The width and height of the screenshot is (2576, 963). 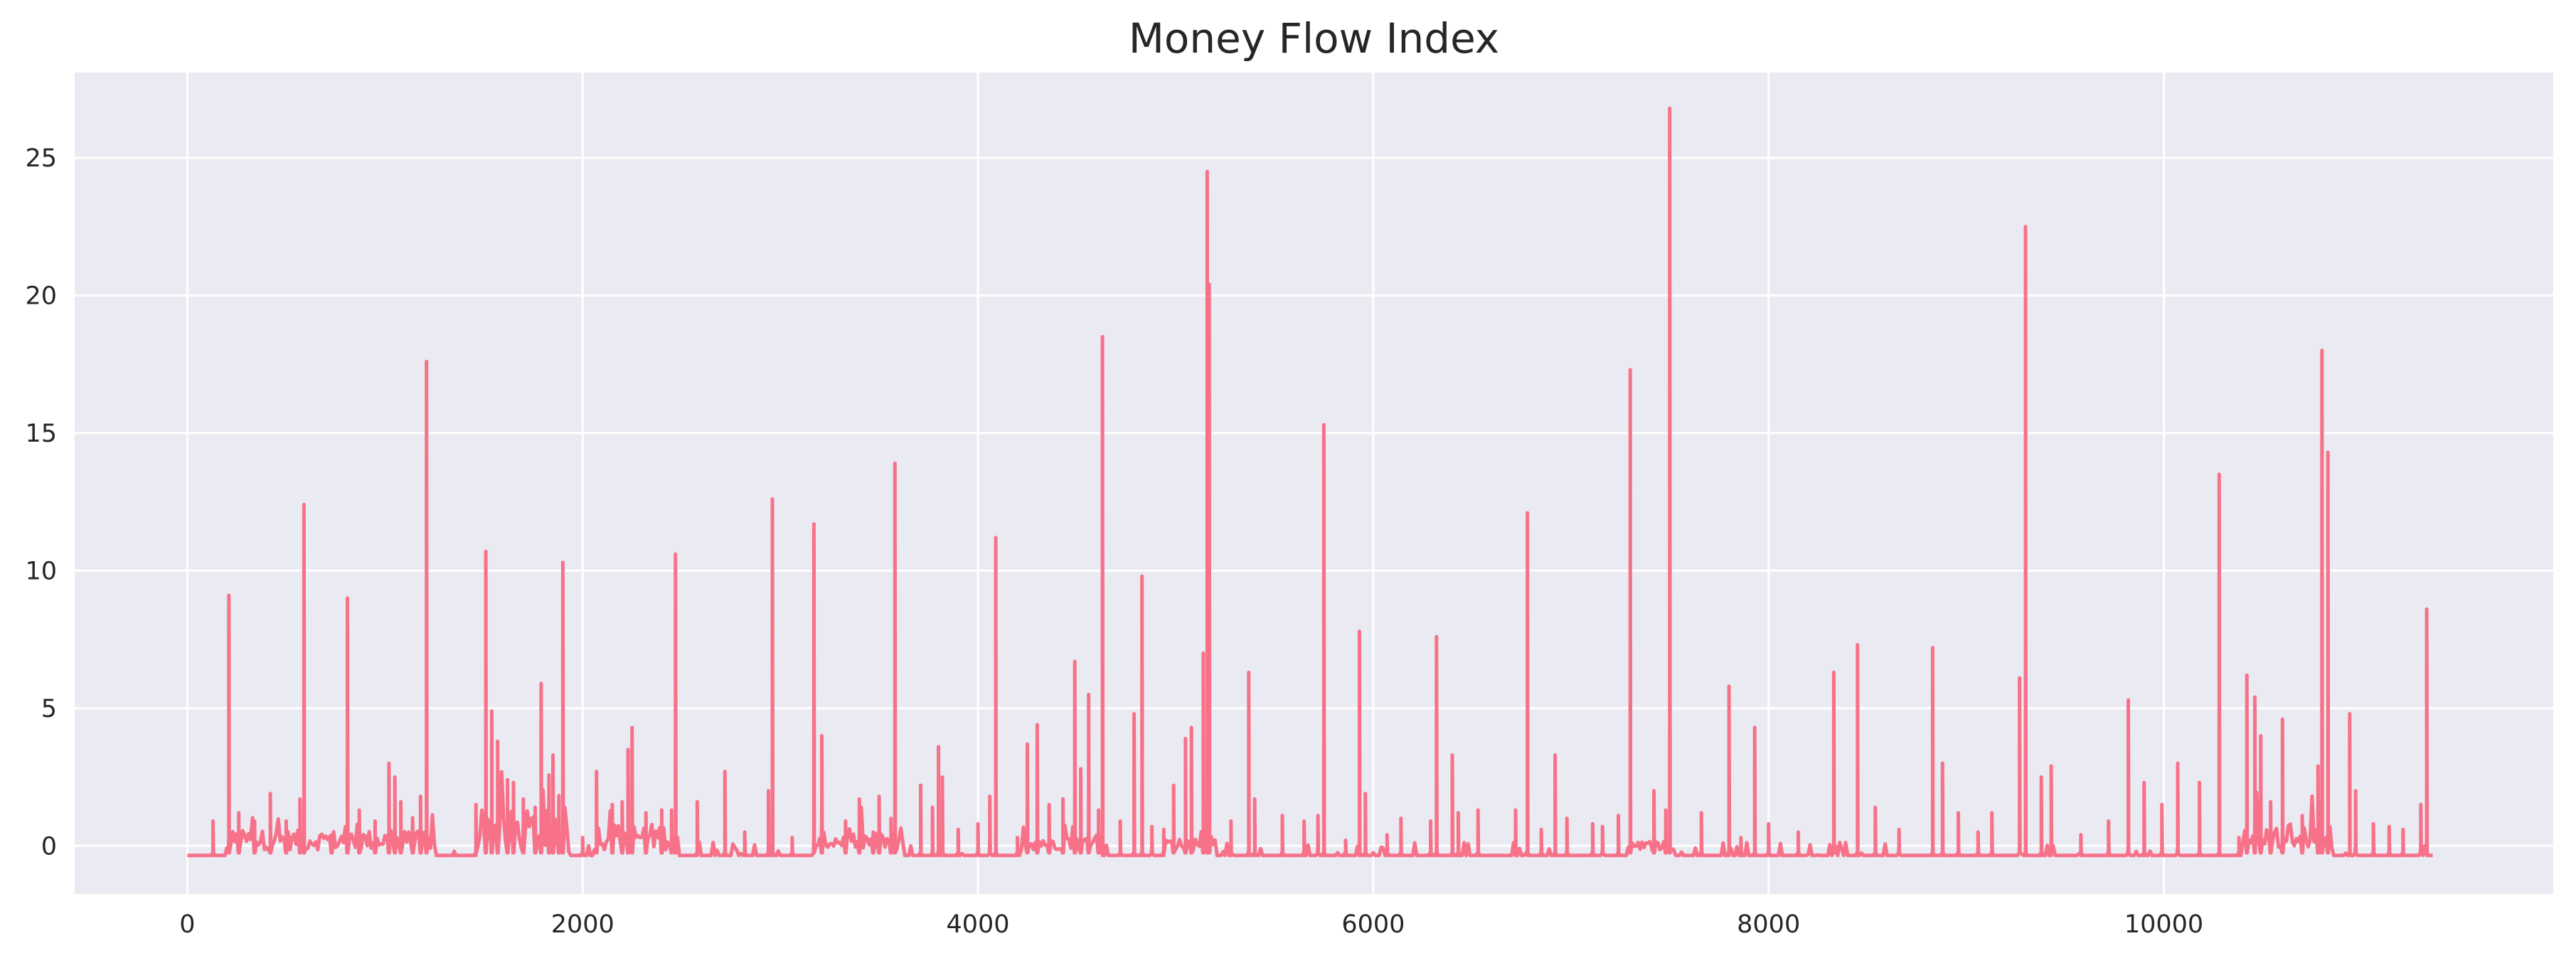 What do you see at coordinates (49, 709) in the screenshot?
I see `y-tick-label: 5` at bounding box center [49, 709].